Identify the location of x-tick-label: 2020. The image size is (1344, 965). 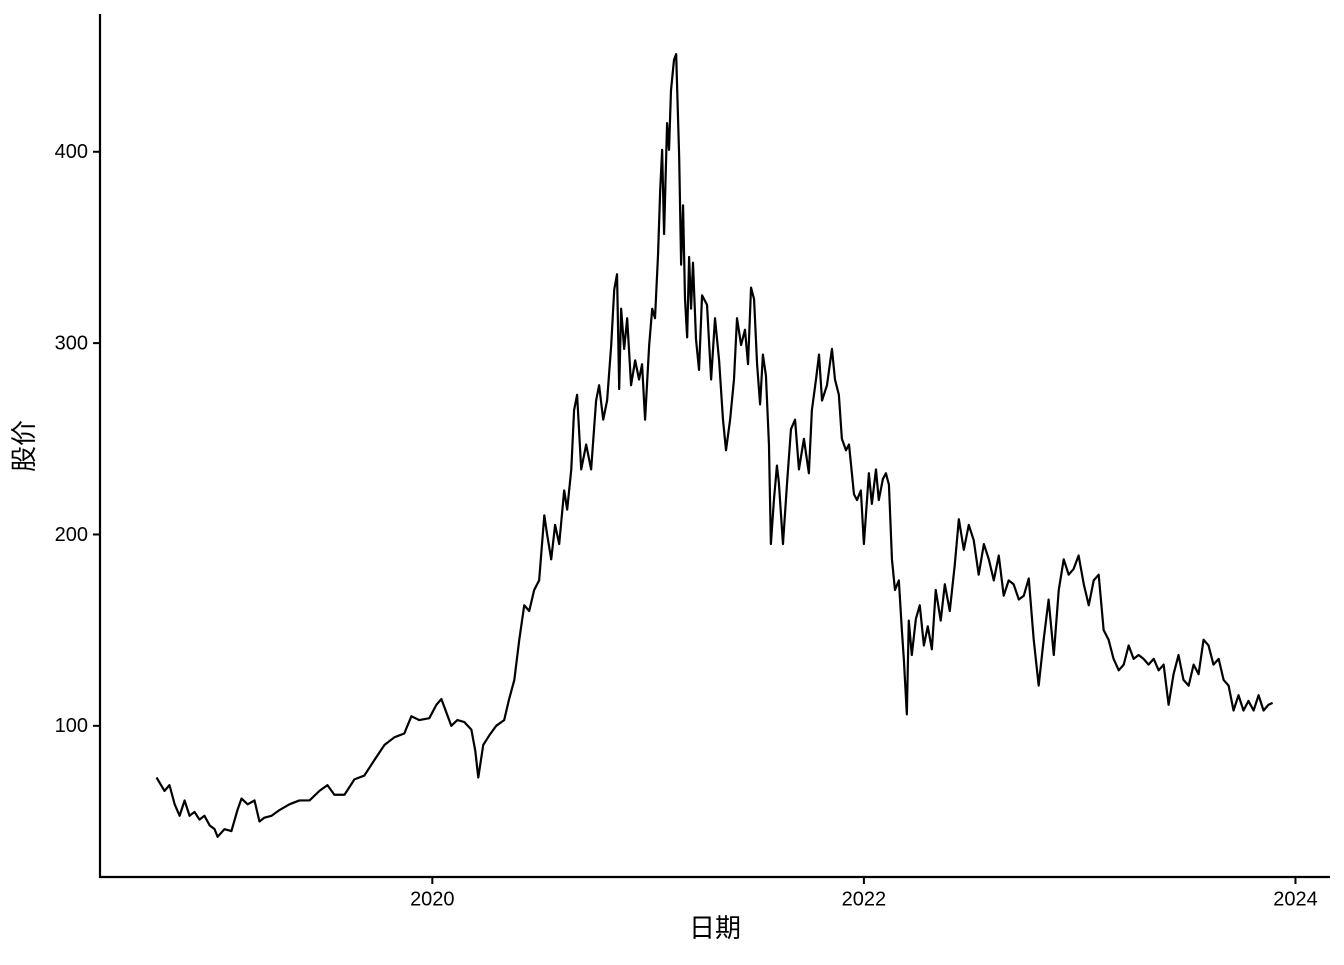
(432, 899).